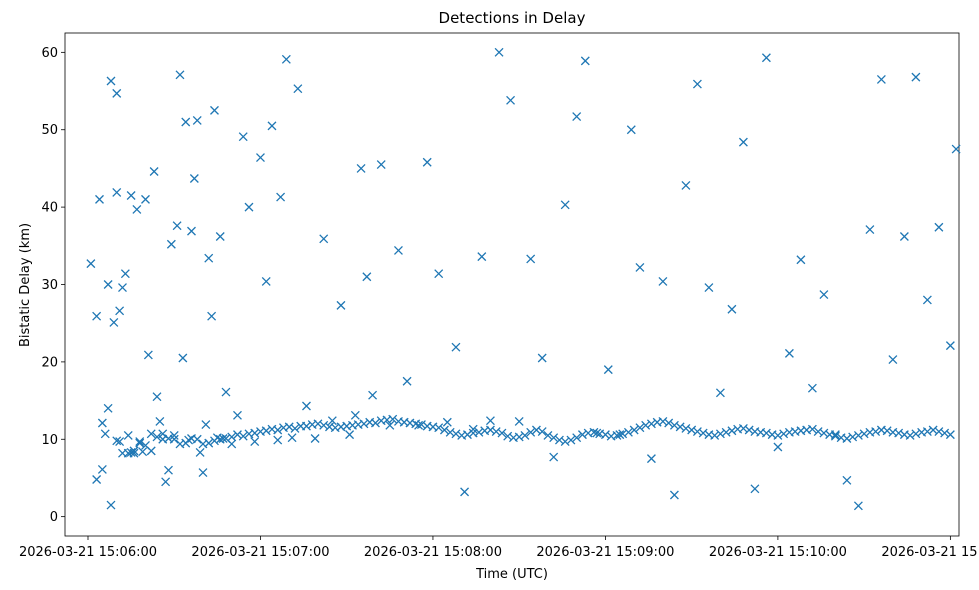 This screenshot has width=979, height=590. Describe the element at coordinates (260, 552) in the screenshot. I see `x-tick-label: 2026-03-21 15:07:00` at that location.